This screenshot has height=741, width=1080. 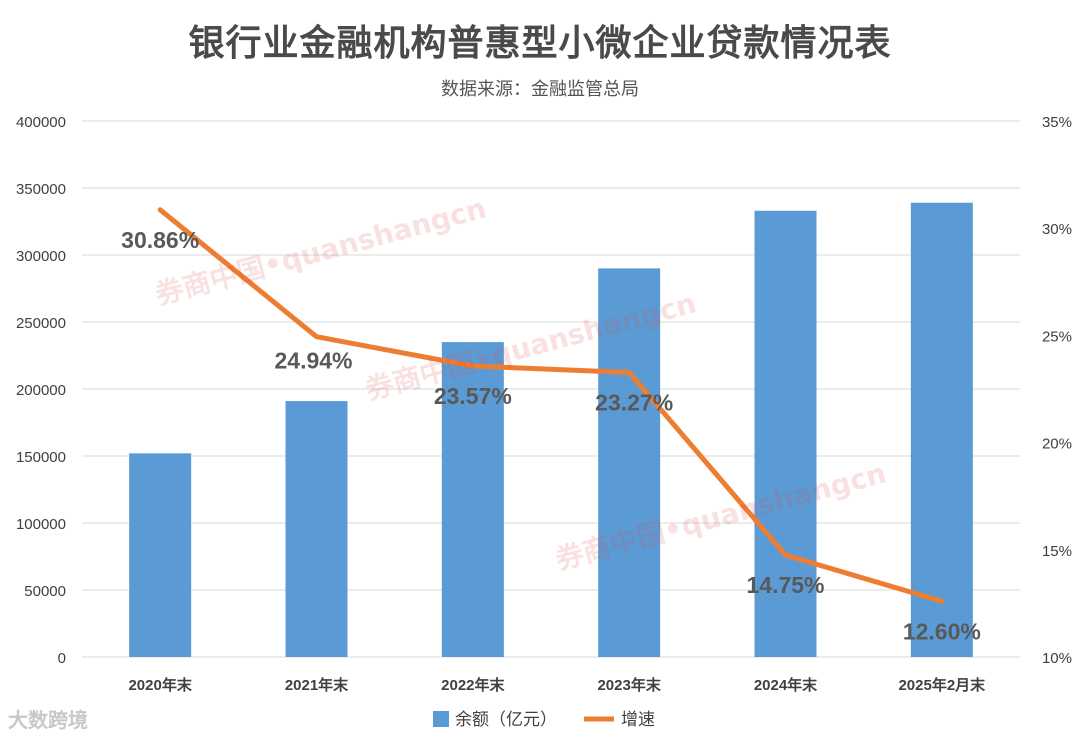 I want to click on legend-bar-swatch, so click(x=441, y=719).